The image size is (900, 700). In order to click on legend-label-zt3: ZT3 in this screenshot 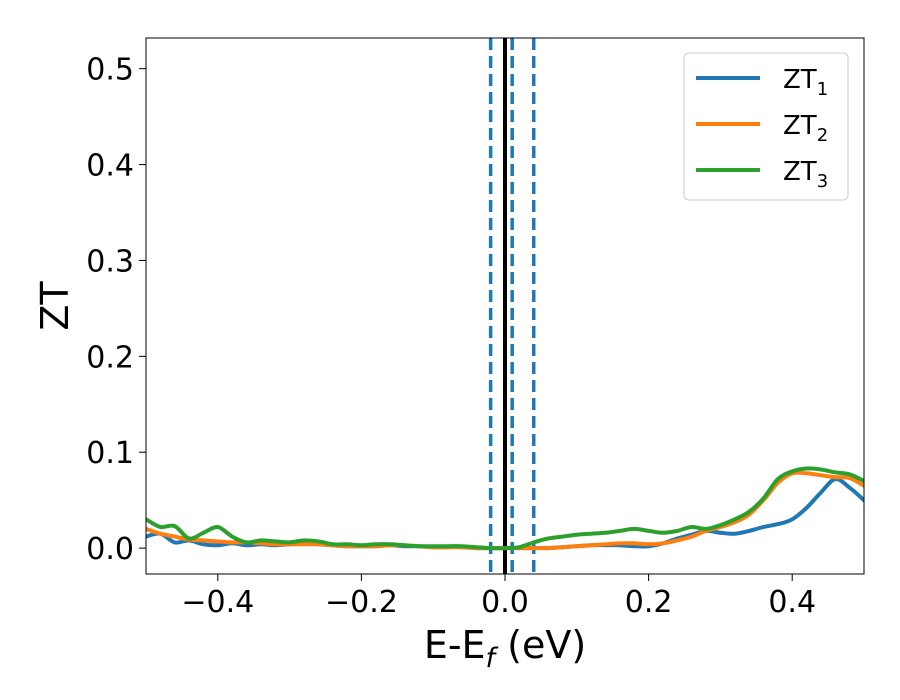, I will do `click(805, 174)`.